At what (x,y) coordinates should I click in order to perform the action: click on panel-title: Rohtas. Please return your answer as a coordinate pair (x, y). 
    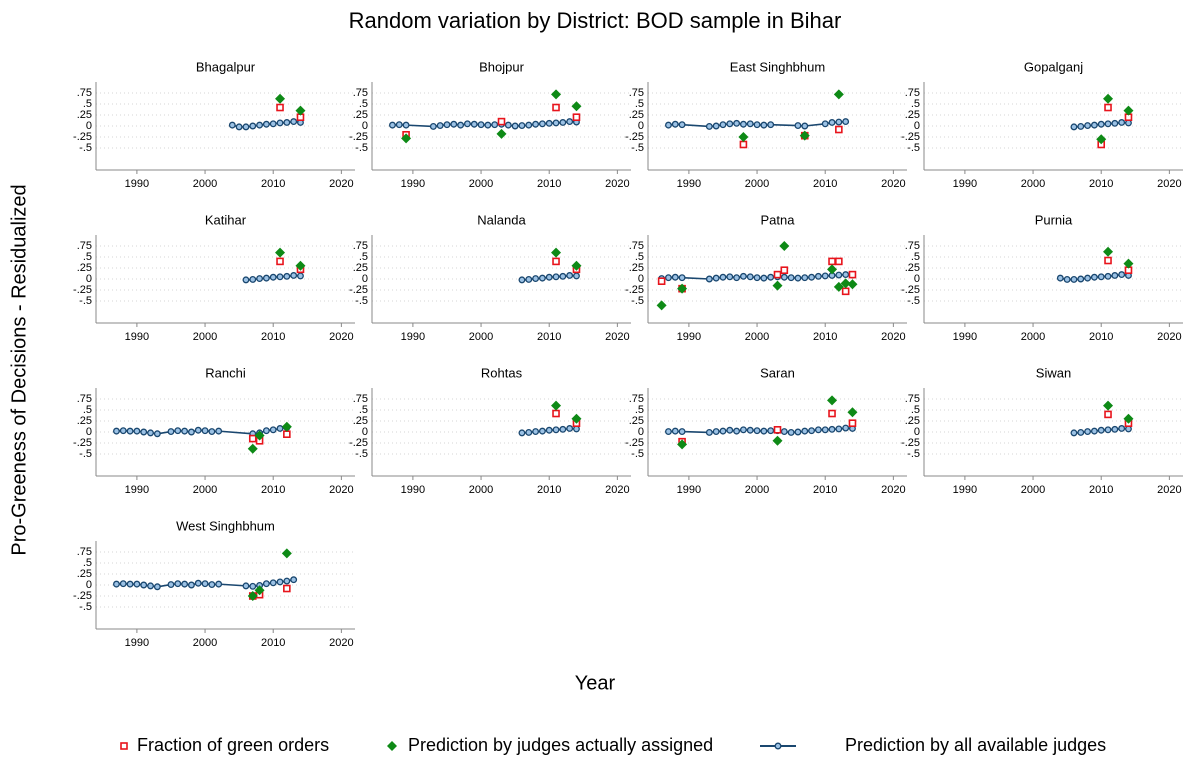
    Looking at the image, I should click on (502, 372).